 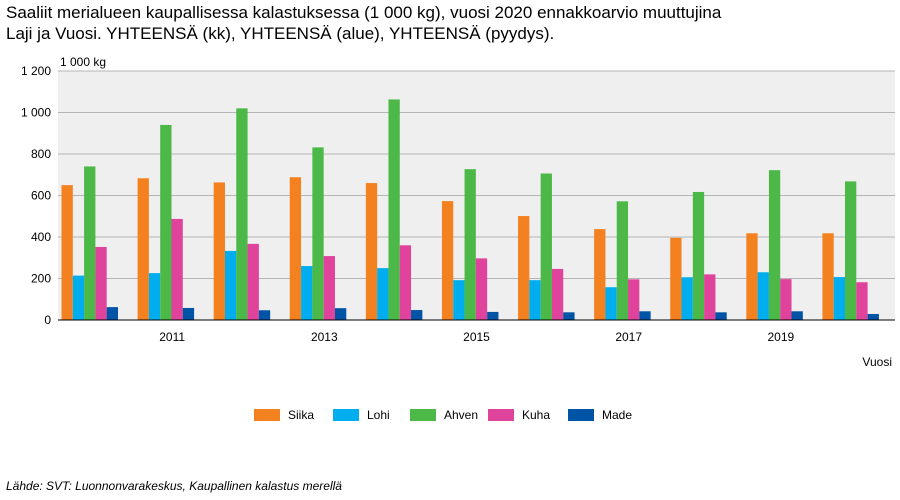 What do you see at coordinates (622, 260) in the screenshot?
I see `bar-ahven-2017` at bounding box center [622, 260].